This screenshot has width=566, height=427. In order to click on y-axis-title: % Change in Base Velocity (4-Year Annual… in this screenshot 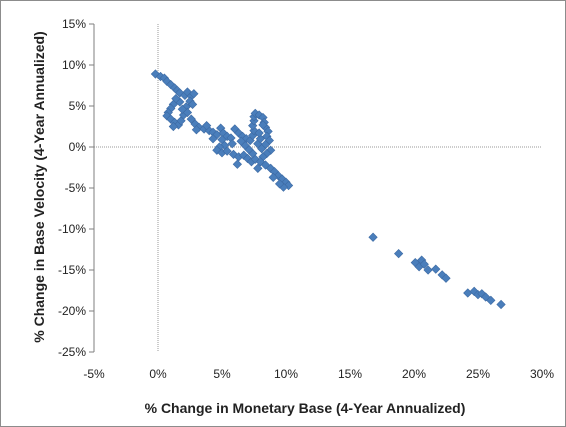, I will do `click(39, 186)`.